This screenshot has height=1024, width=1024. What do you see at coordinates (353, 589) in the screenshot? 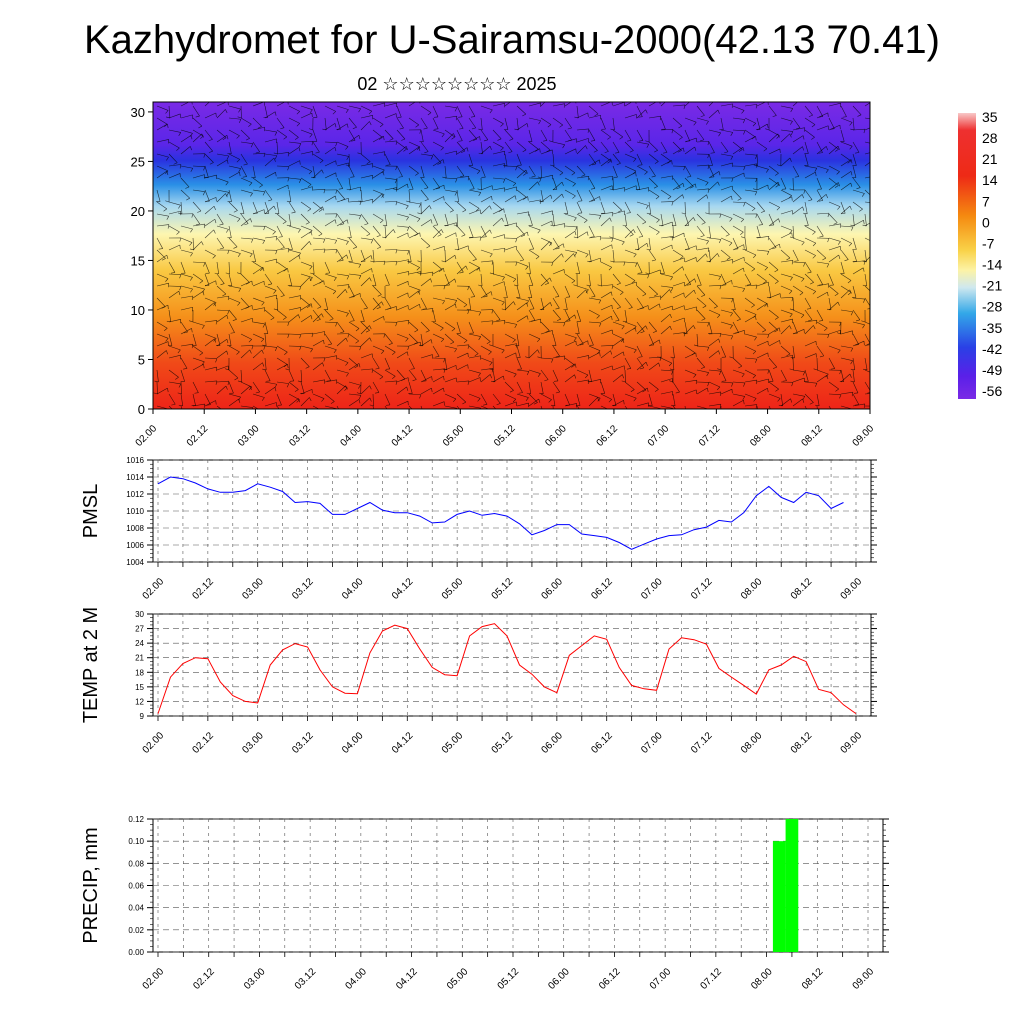
I see `x-tick-label: 04.00` at bounding box center [353, 589].